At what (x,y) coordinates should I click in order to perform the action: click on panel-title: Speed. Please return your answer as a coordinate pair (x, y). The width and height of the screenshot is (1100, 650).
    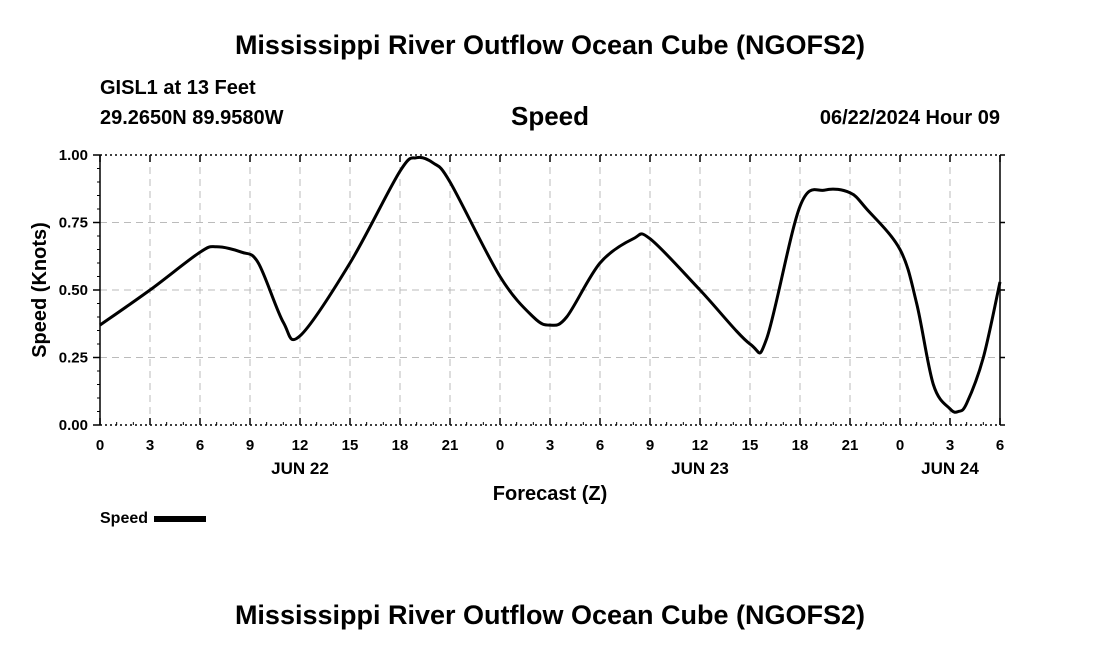
    Looking at the image, I should click on (550, 116).